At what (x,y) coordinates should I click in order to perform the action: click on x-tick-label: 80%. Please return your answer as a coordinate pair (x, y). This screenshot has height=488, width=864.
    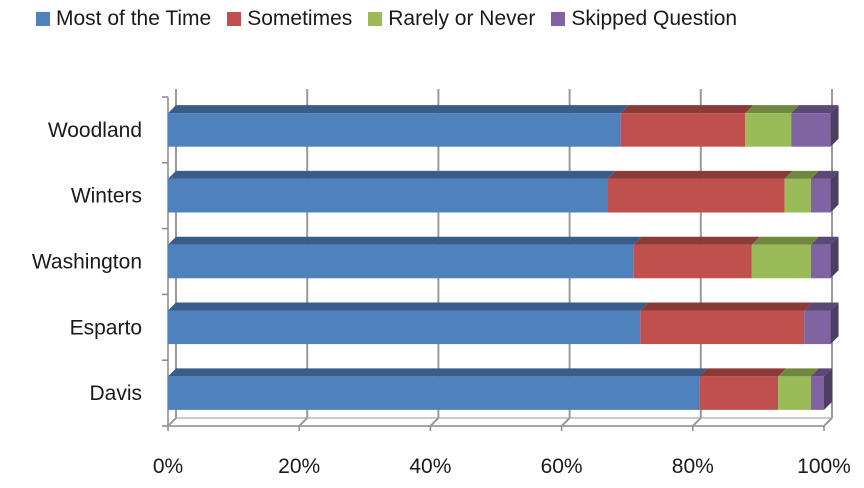
    Looking at the image, I should click on (693, 466).